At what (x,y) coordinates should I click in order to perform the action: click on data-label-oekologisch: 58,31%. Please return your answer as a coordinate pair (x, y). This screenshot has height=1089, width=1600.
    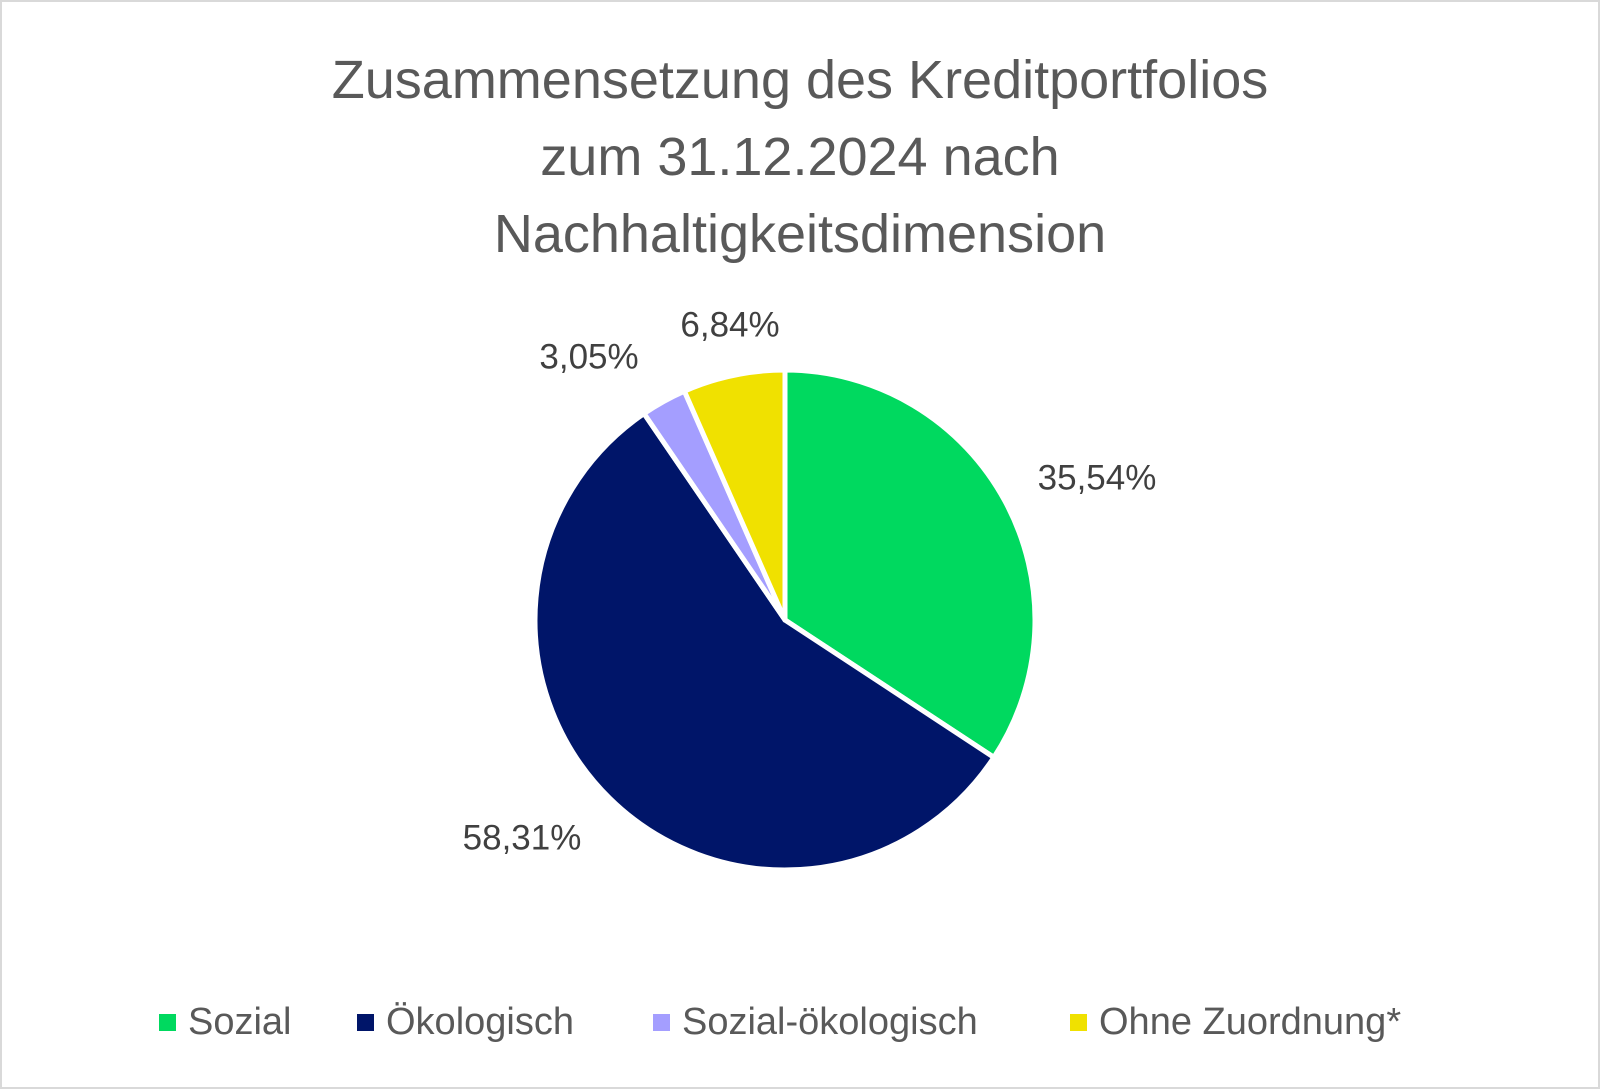
    Looking at the image, I should click on (522, 837).